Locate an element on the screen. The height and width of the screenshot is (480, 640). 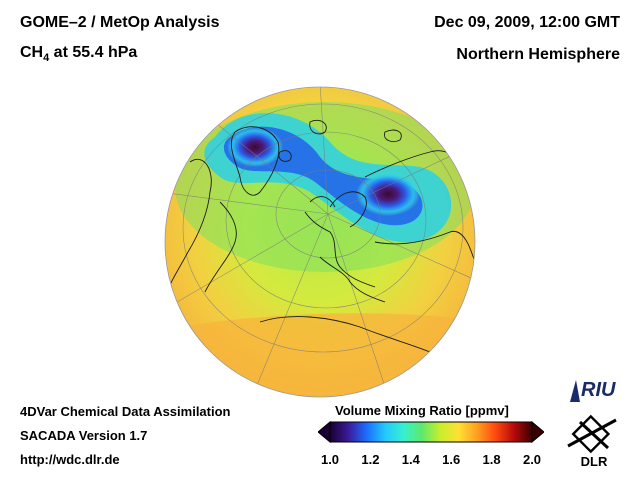
colorbar is located at coordinates (431, 432).